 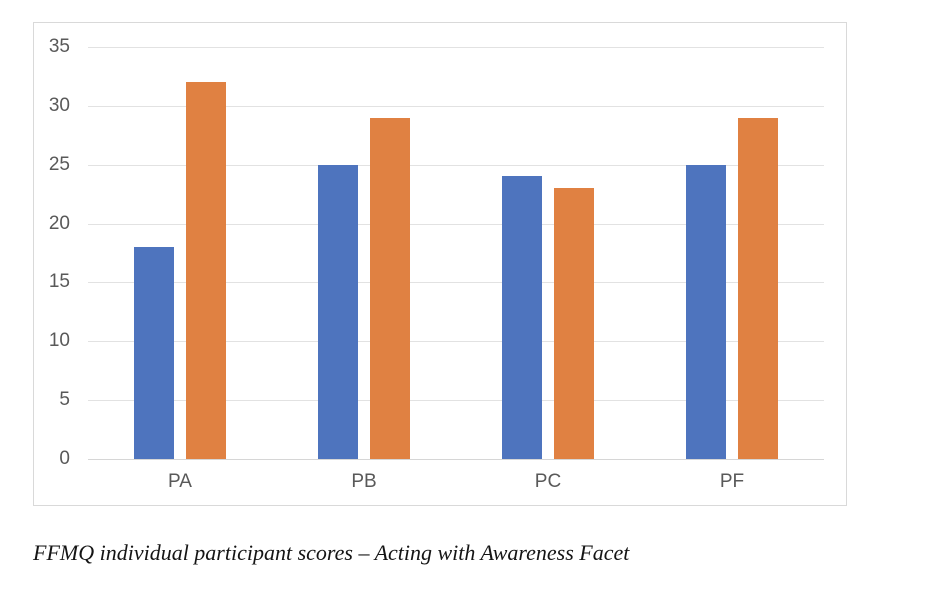 What do you see at coordinates (548, 481) in the screenshot?
I see `x-tick-label-PC: PC` at bounding box center [548, 481].